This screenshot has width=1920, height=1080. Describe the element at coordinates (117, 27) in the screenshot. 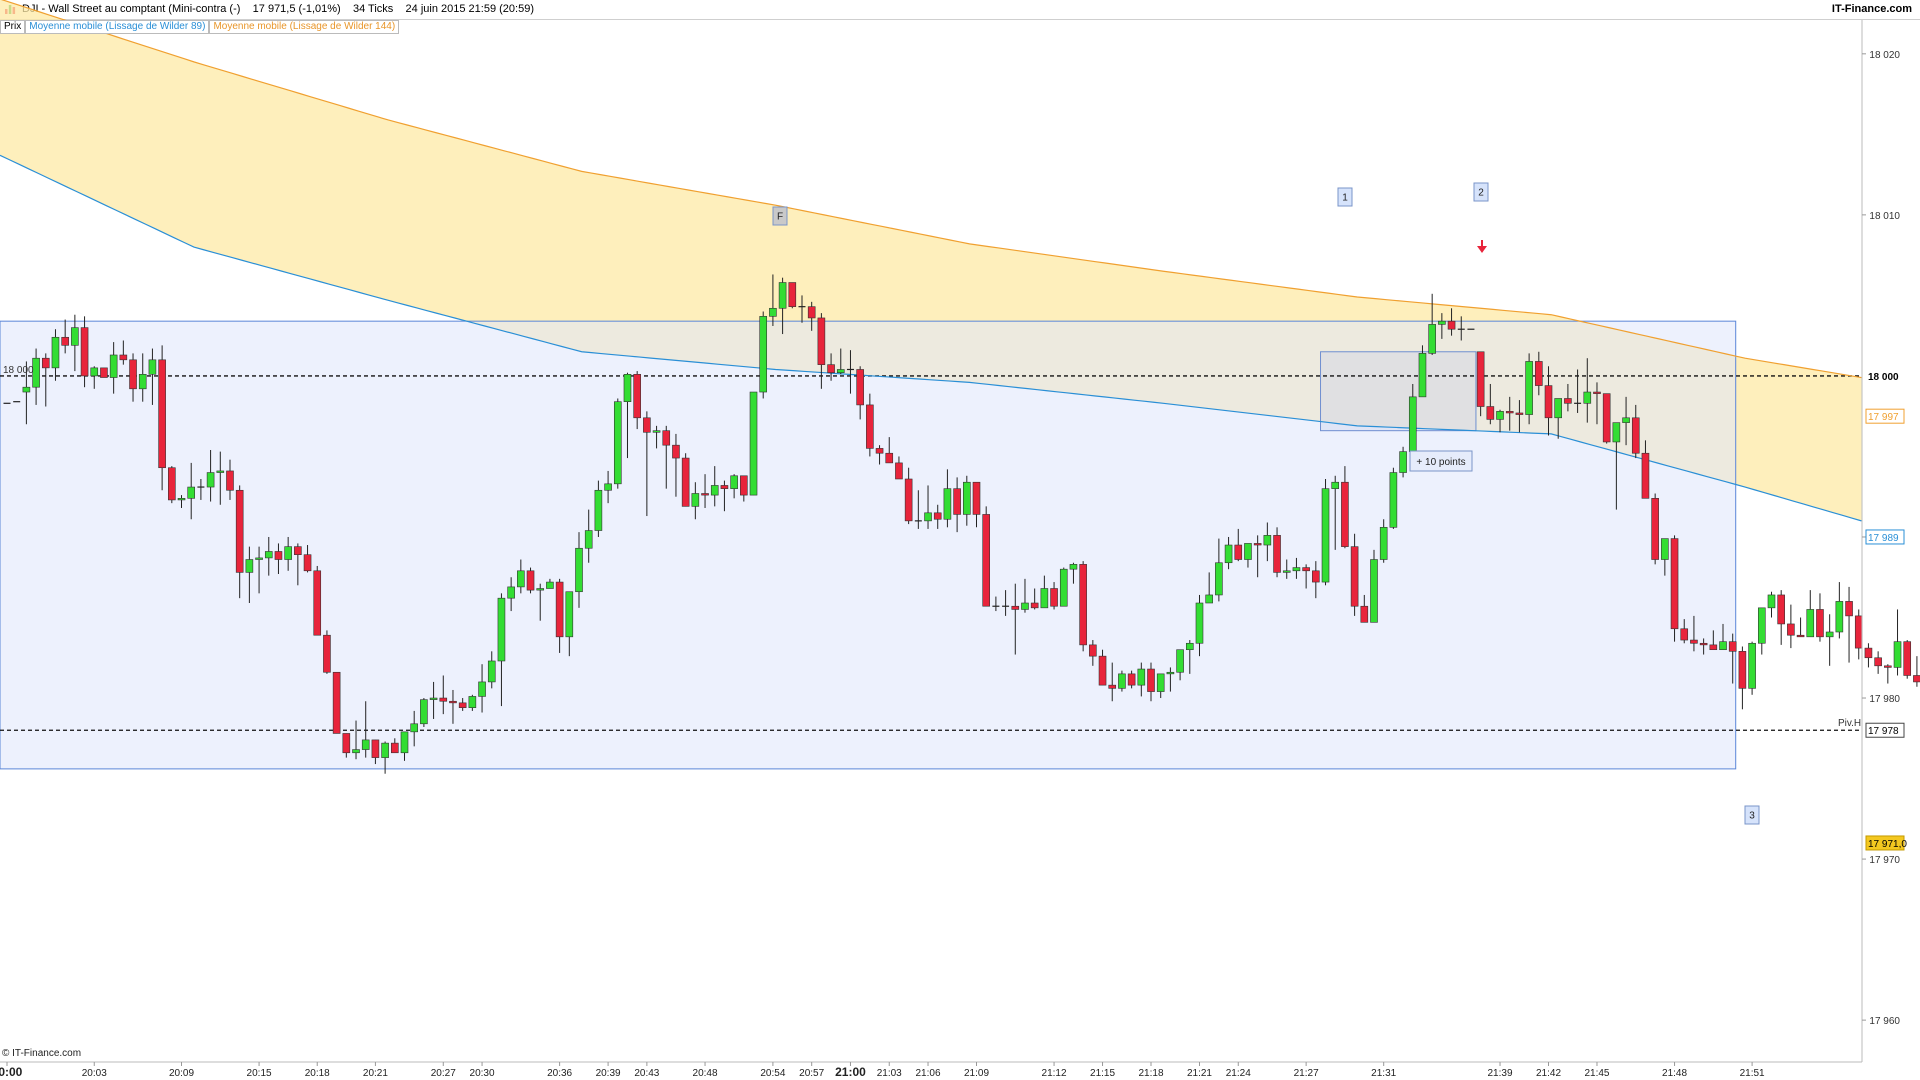

I see `legend-ma-89: Moyenne mobile (Lissage de Wilder 89)` at that location.